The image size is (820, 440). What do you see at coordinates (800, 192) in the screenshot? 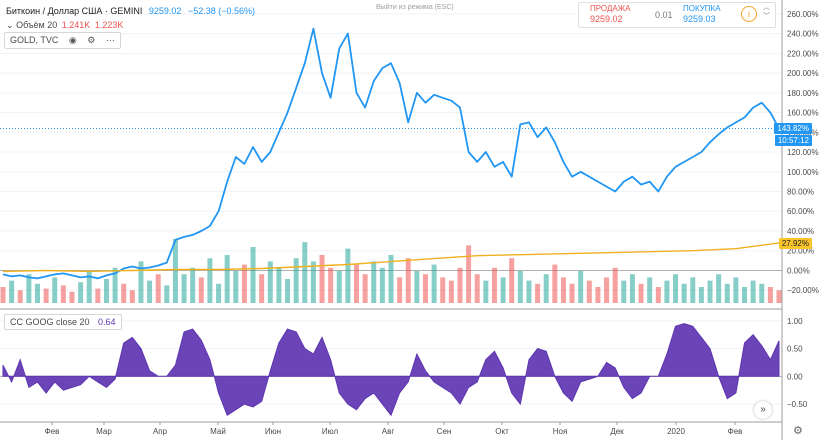
I see `y-tick-label: 80.00%` at bounding box center [800, 192].